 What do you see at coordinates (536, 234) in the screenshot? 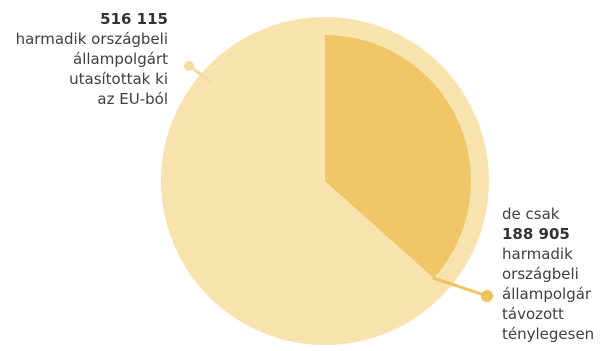
I see `actual-value: 188 905` at bounding box center [536, 234].